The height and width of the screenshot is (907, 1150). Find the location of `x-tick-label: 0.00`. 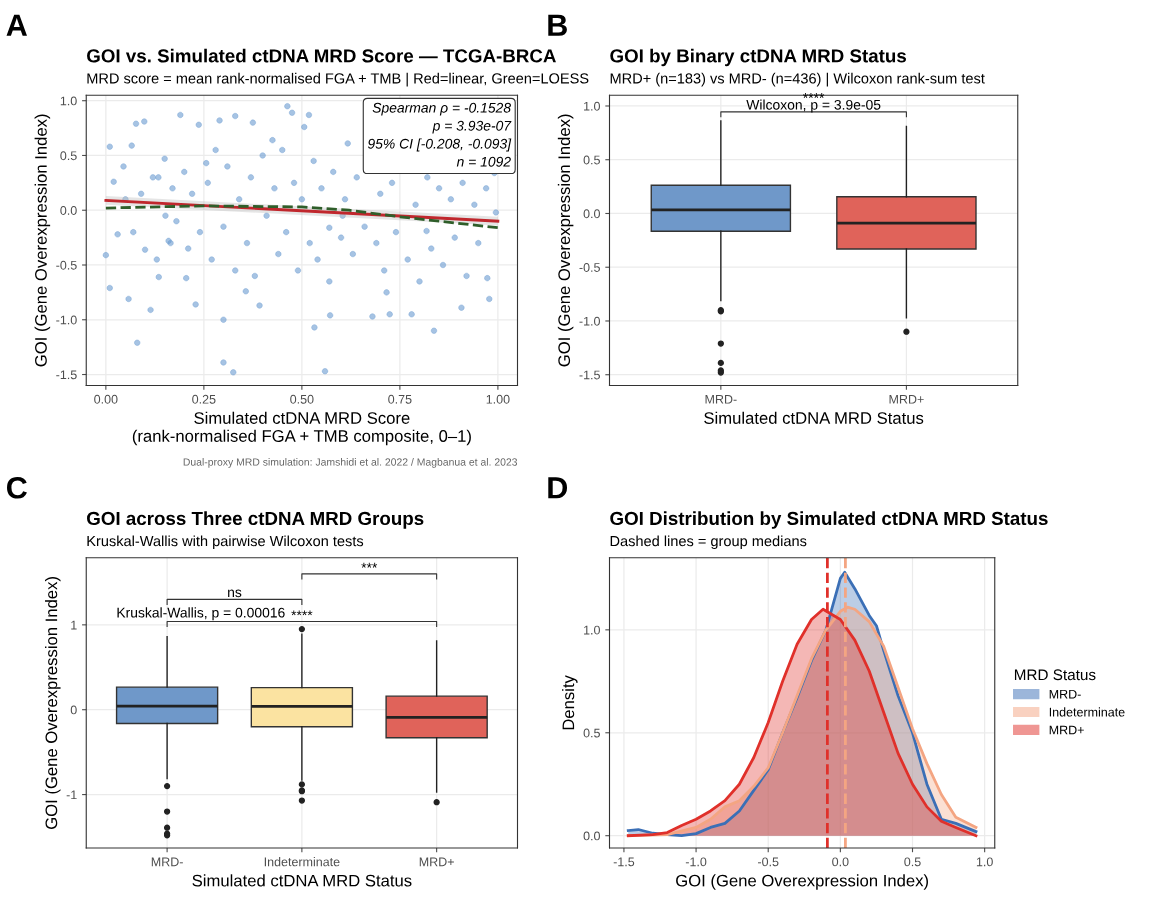

x-tick-label: 0.00 is located at coordinates (106, 399).